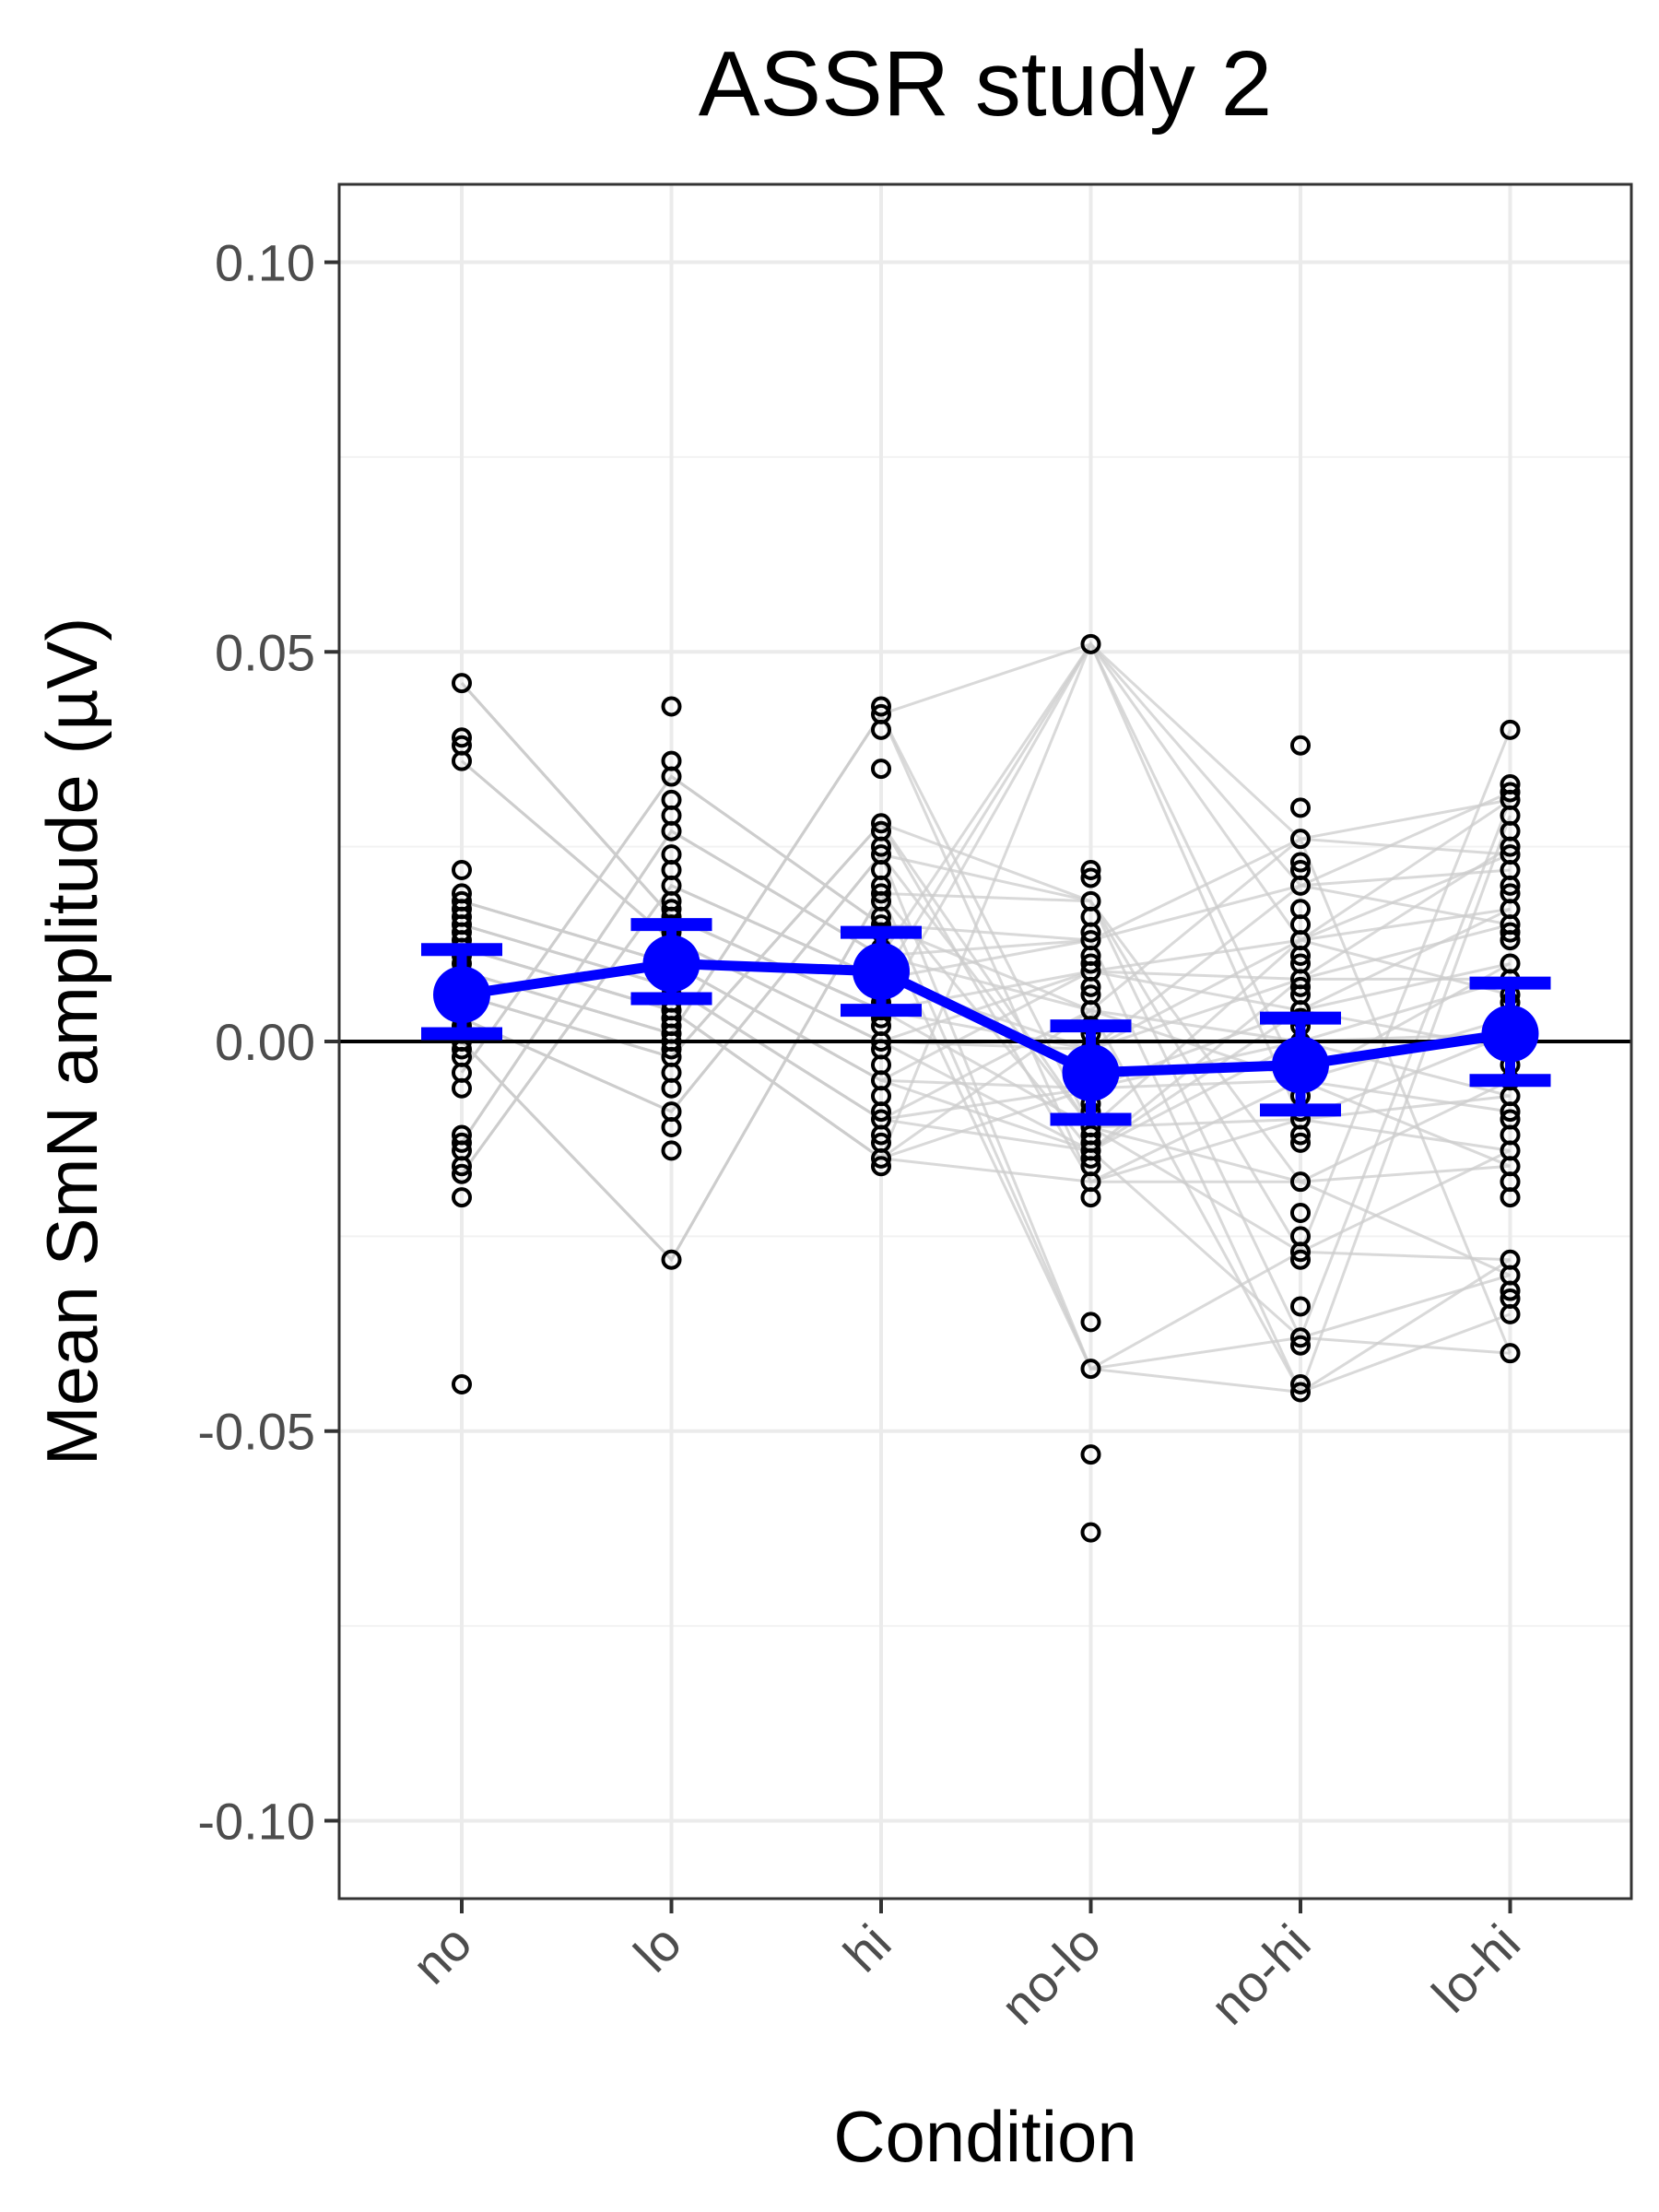 The height and width of the screenshot is (2212, 1659). I want to click on y-tick-label: -0.10, so click(256, 1821).